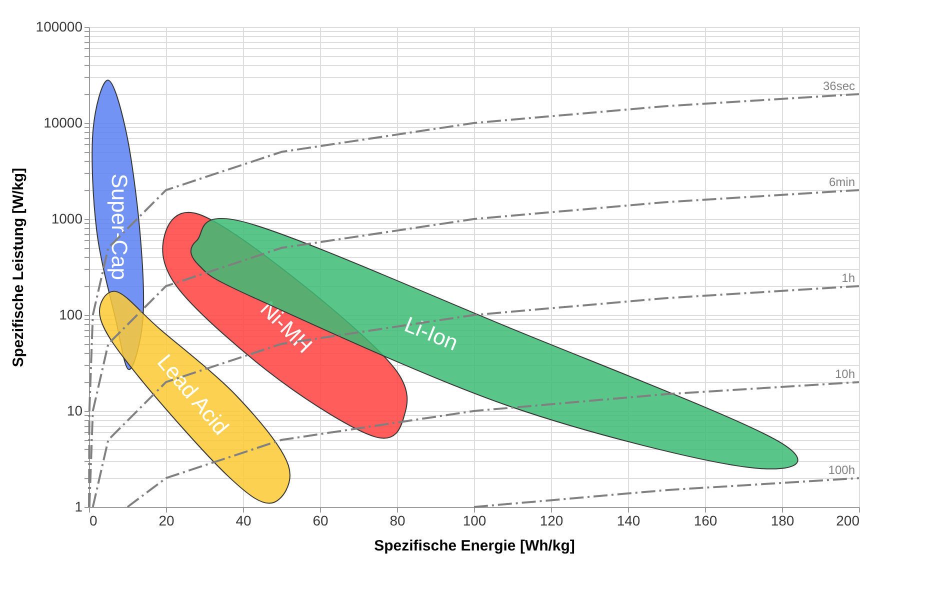 The image size is (933, 592). Describe the element at coordinates (782, 520) in the screenshot. I see `x-tick-label: 180` at that location.